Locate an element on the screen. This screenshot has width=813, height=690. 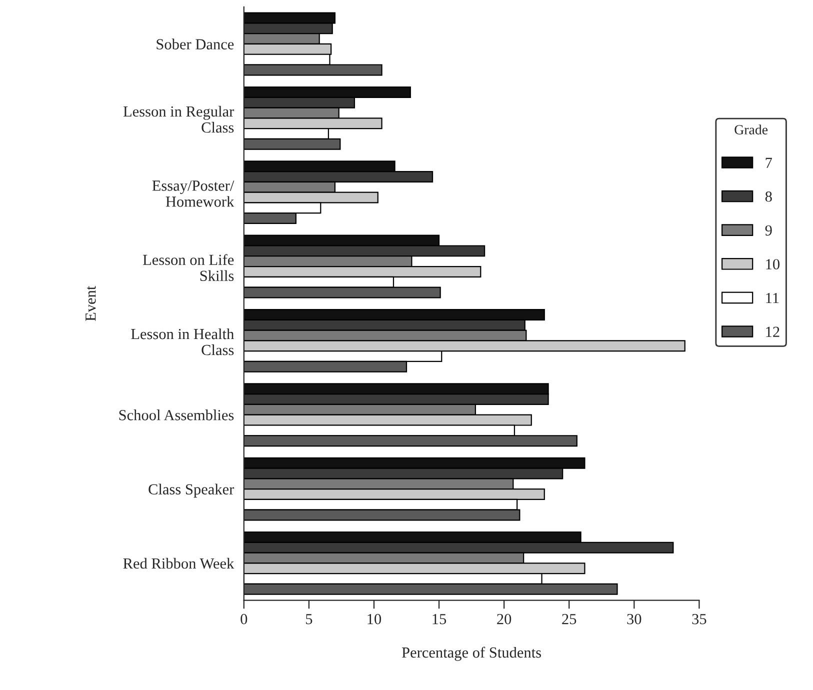
legend-label: 12 is located at coordinates (773, 331).